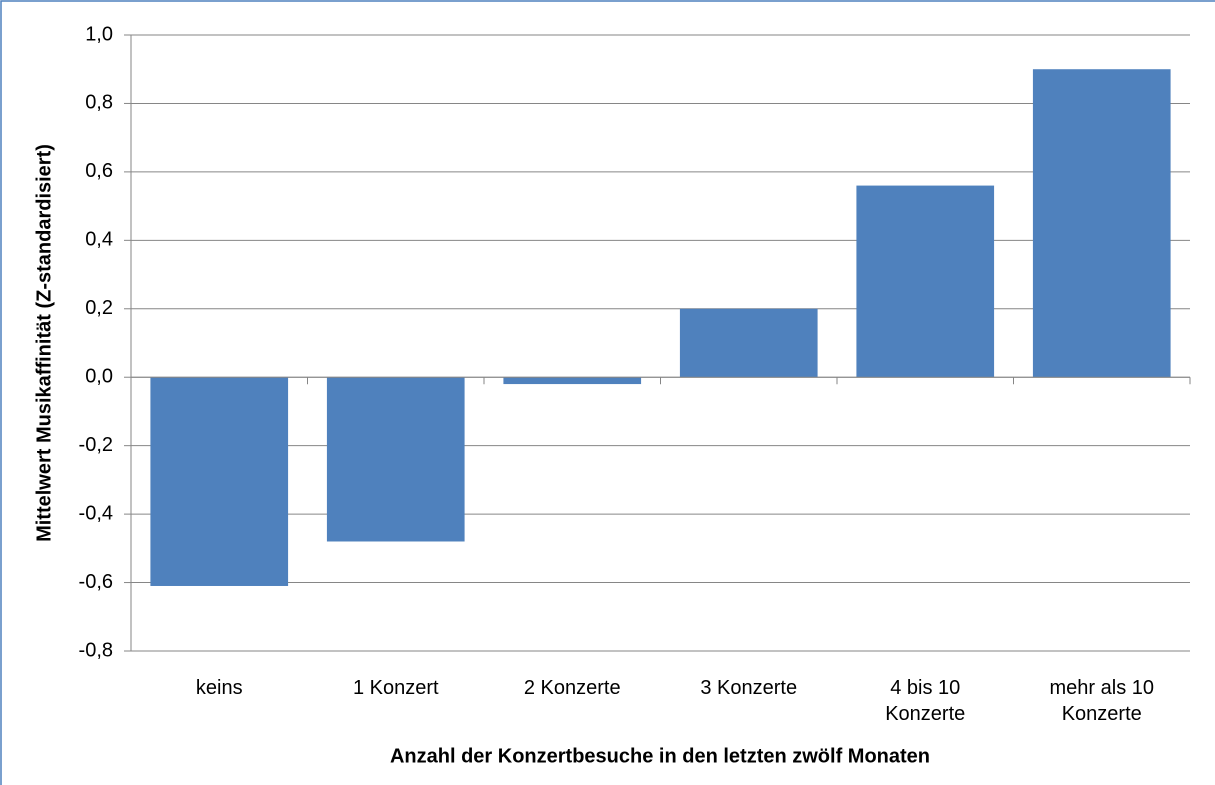 The width and height of the screenshot is (1215, 785). I want to click on y-tick-label: 0,0, so click(99, 377).